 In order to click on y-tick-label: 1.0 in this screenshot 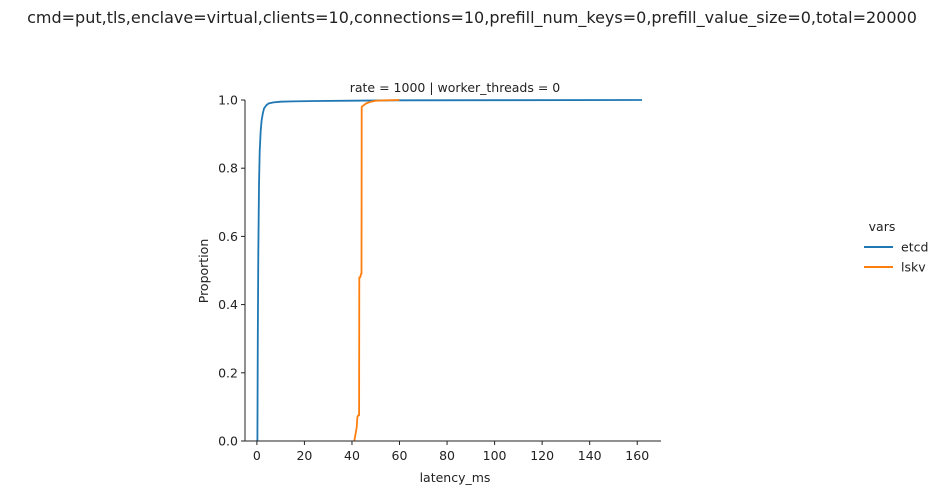, I will do `click(228, 100)`.